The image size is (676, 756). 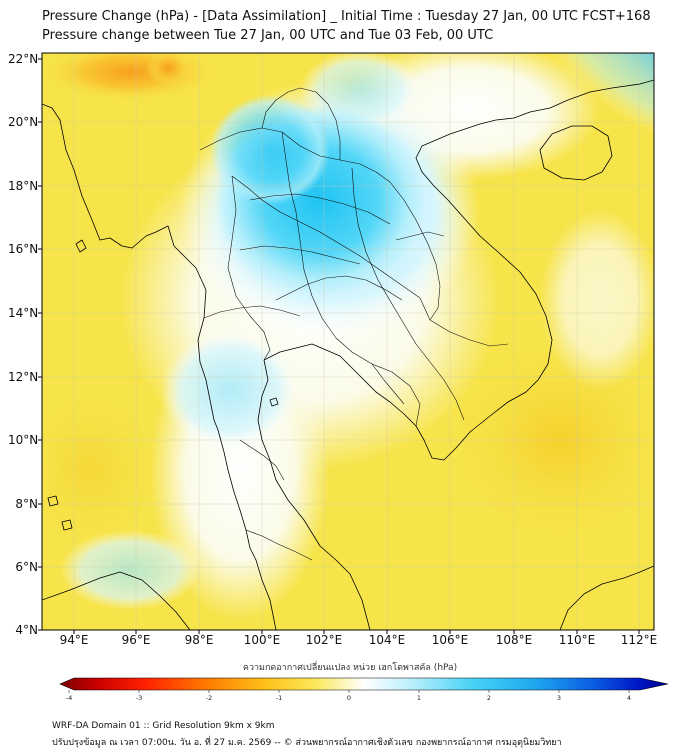 I want to click on lon-label: 110°E, so click(x=577, y=640).